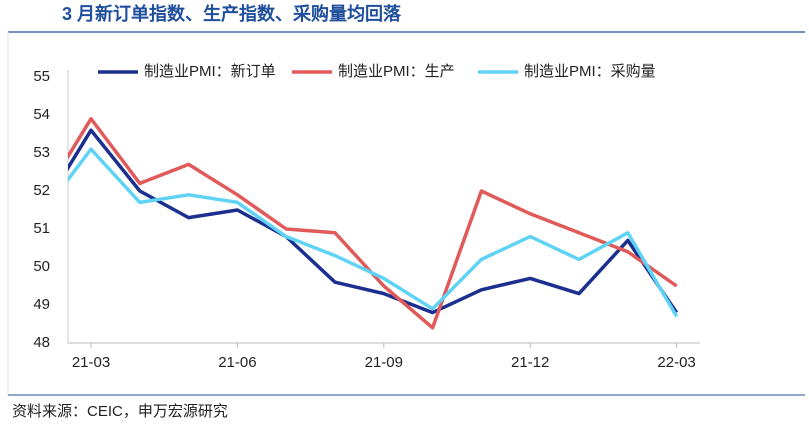 The image size is (809, 436). I want to click on y-tick-label: 48, so click(41, 342).